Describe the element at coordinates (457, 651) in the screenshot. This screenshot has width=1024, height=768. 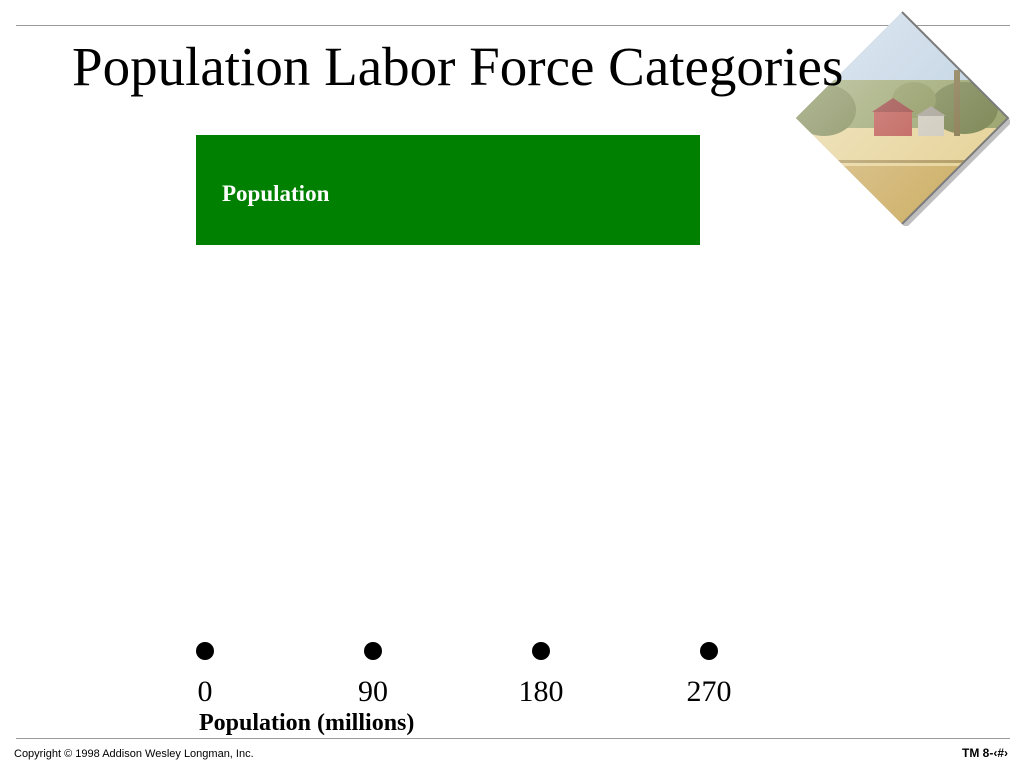
I see `tick-markers-group` at that location.